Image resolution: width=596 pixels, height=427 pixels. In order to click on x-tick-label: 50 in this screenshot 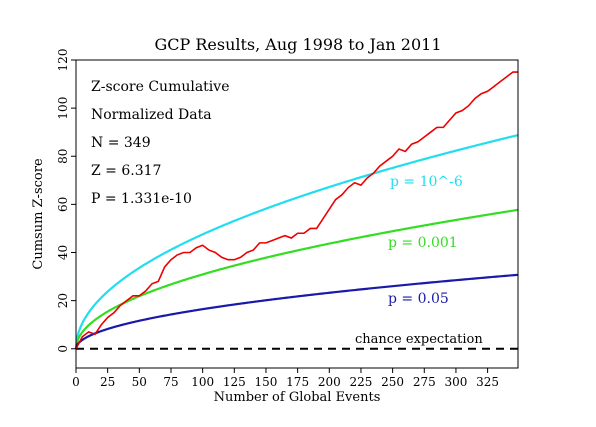, I will do `click(139, 382)`.